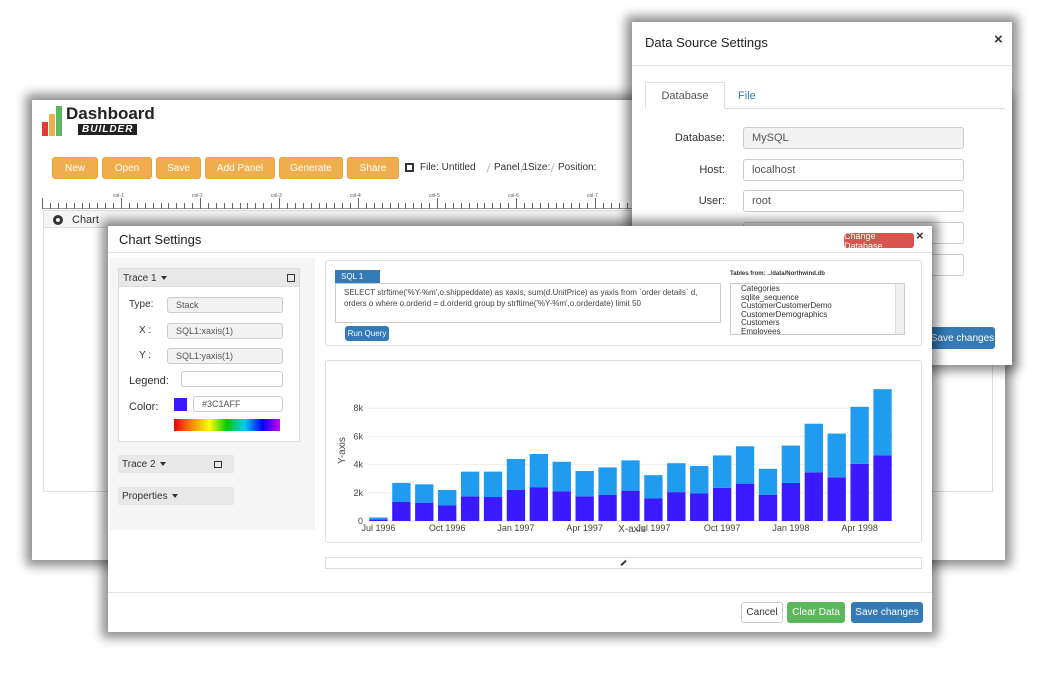 Image resolution: width=1044 pixels, height=674 pixels. What do you see at coordinates (238, 404) in the screenshot?
I see `color-input: #3C1AFF` at bounding box center [238, 404].